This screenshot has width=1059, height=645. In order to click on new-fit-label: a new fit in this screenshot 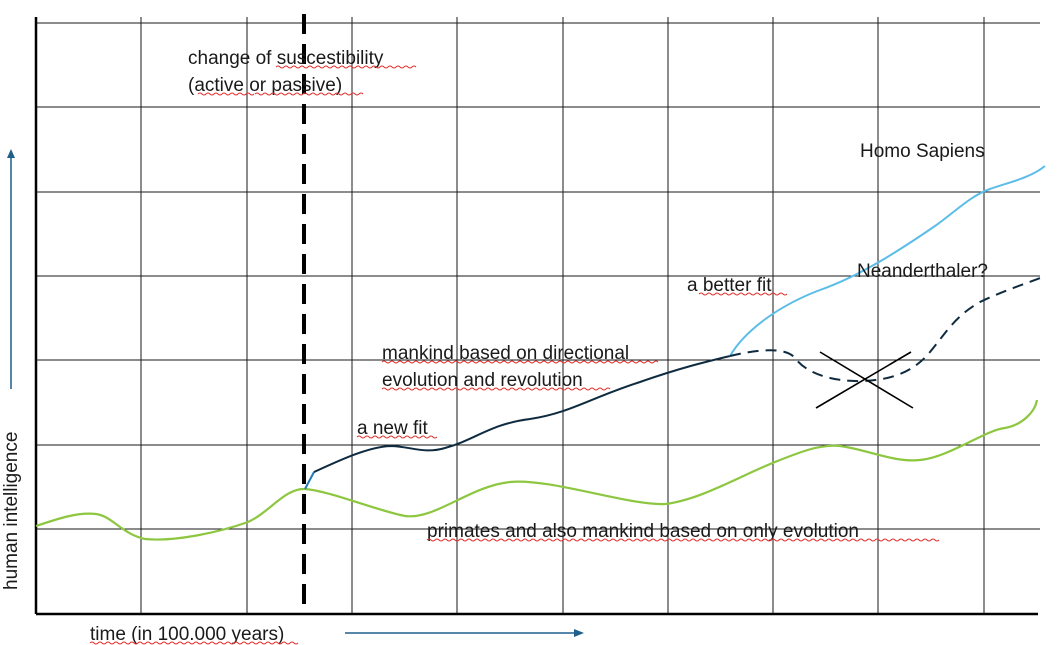, I will do `click(392, 428)`.